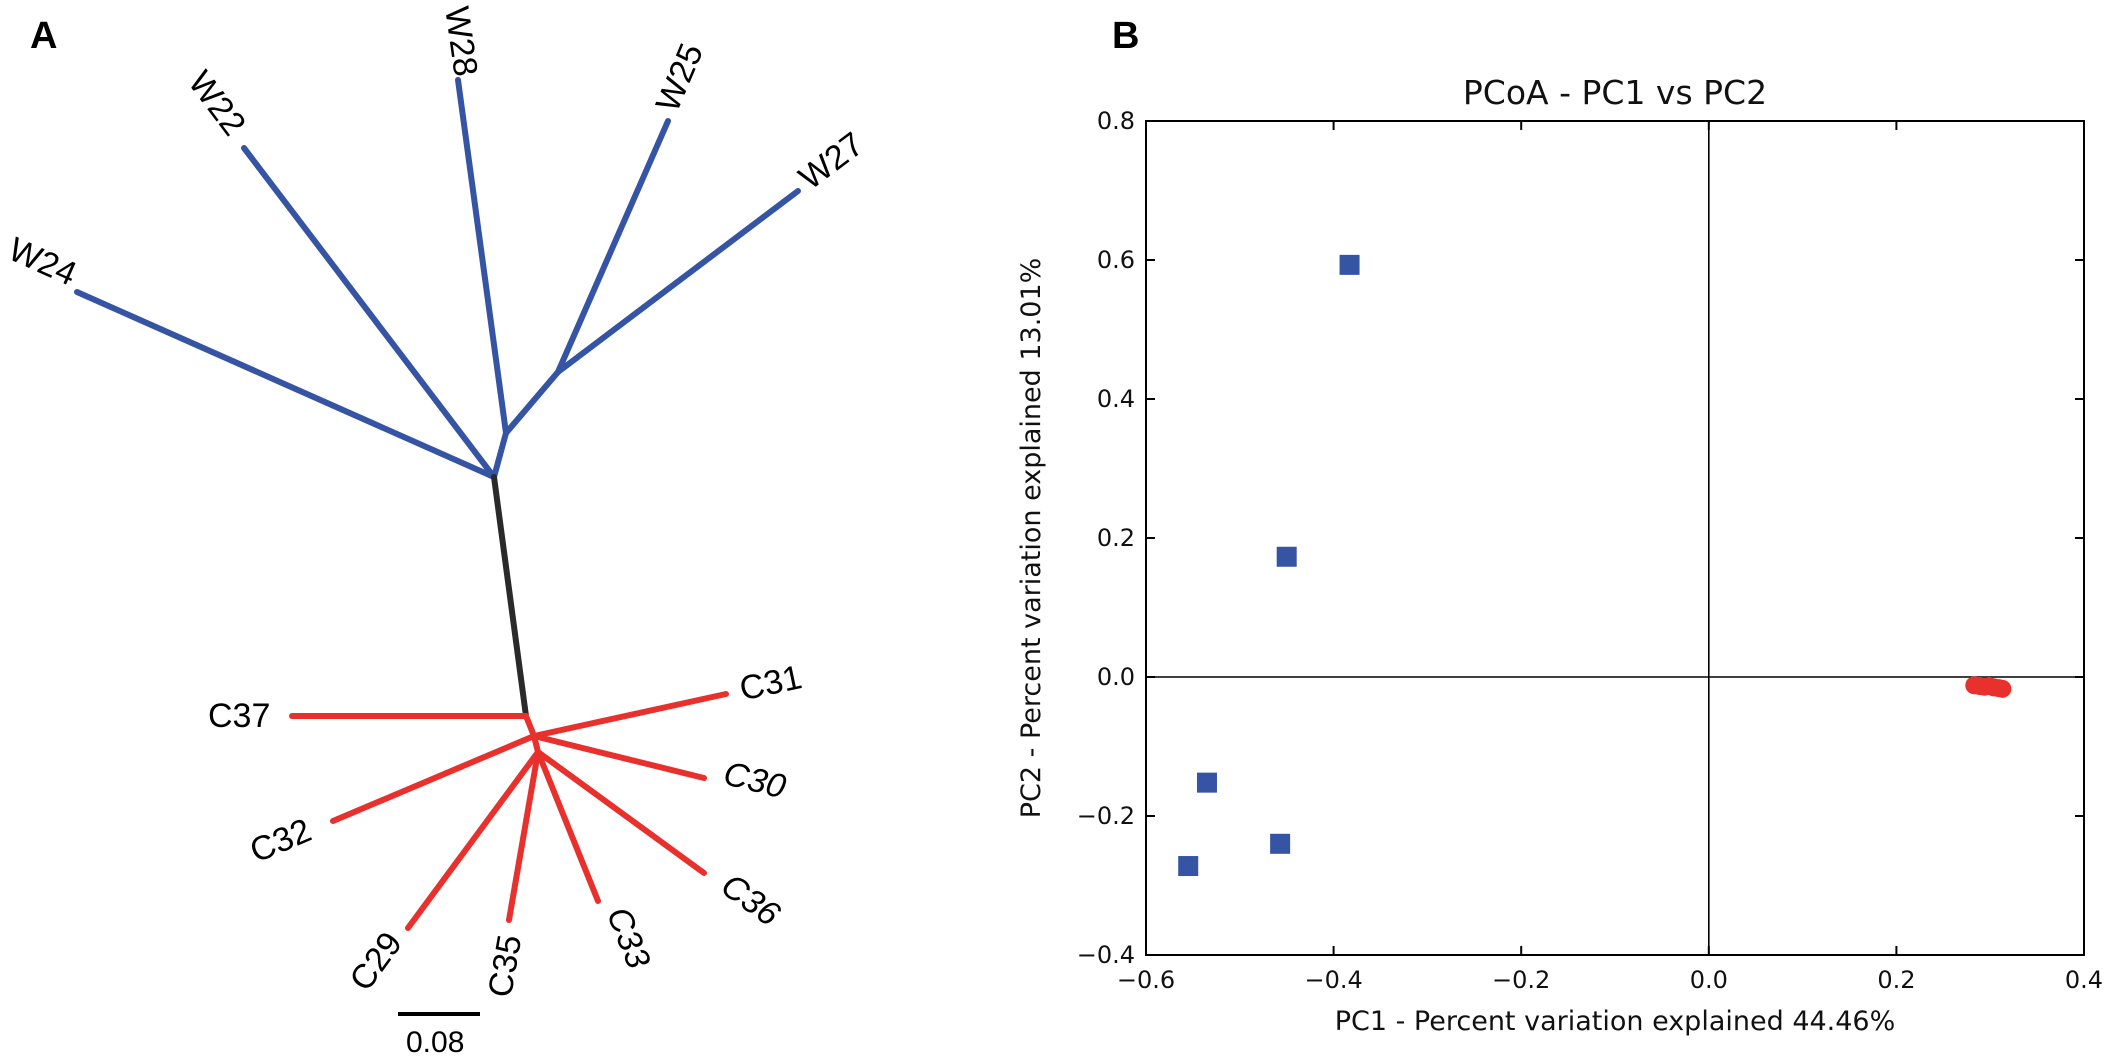 This screenshot has width=2120, height=1058. I want to click on branch-w28, so click(482, 256).